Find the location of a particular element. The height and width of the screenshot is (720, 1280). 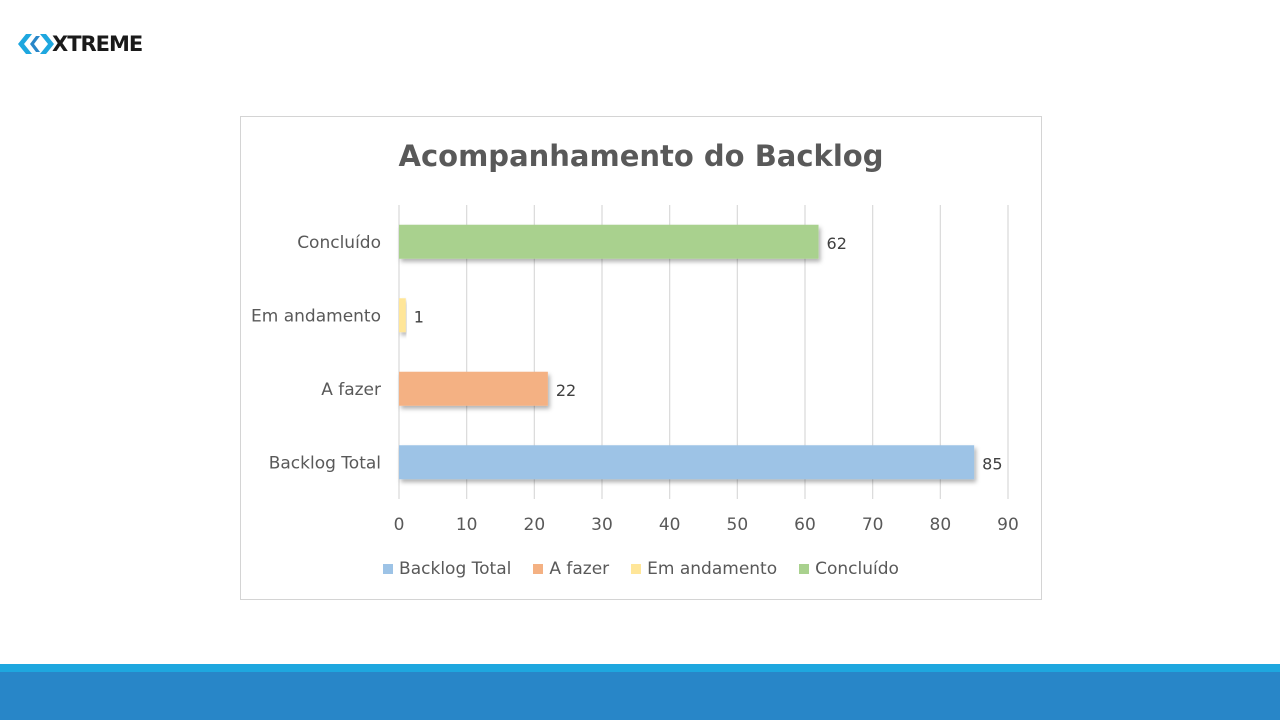

x-tick-label: 80 is located at coordinates (941, 525).